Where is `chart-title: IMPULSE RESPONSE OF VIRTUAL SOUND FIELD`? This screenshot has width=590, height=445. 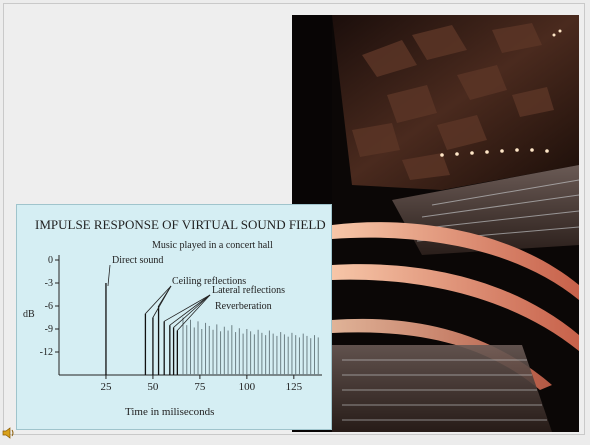
chart-title: IMPULSE RESPONSE OF VIRTUAL SOUND FIELD is located at coordinates (180, 224).